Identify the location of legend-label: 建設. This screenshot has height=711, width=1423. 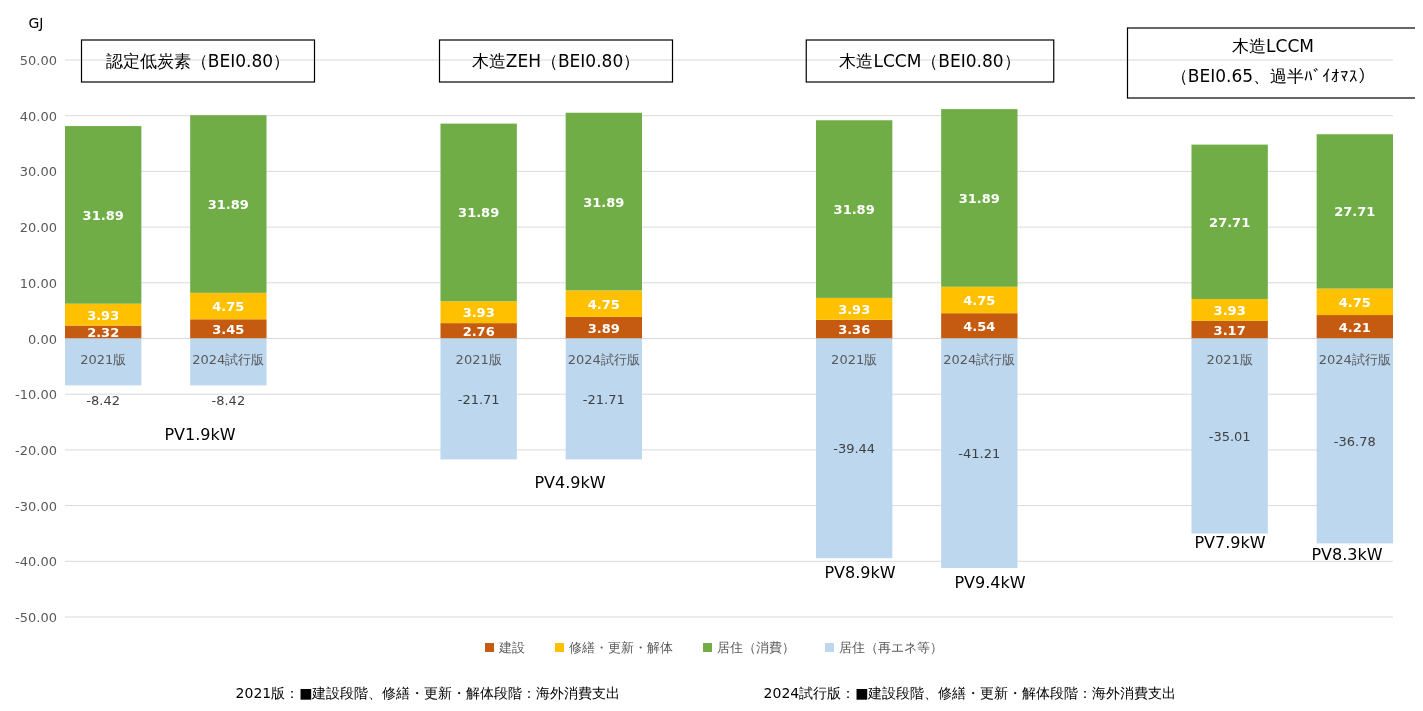
(511, 647).